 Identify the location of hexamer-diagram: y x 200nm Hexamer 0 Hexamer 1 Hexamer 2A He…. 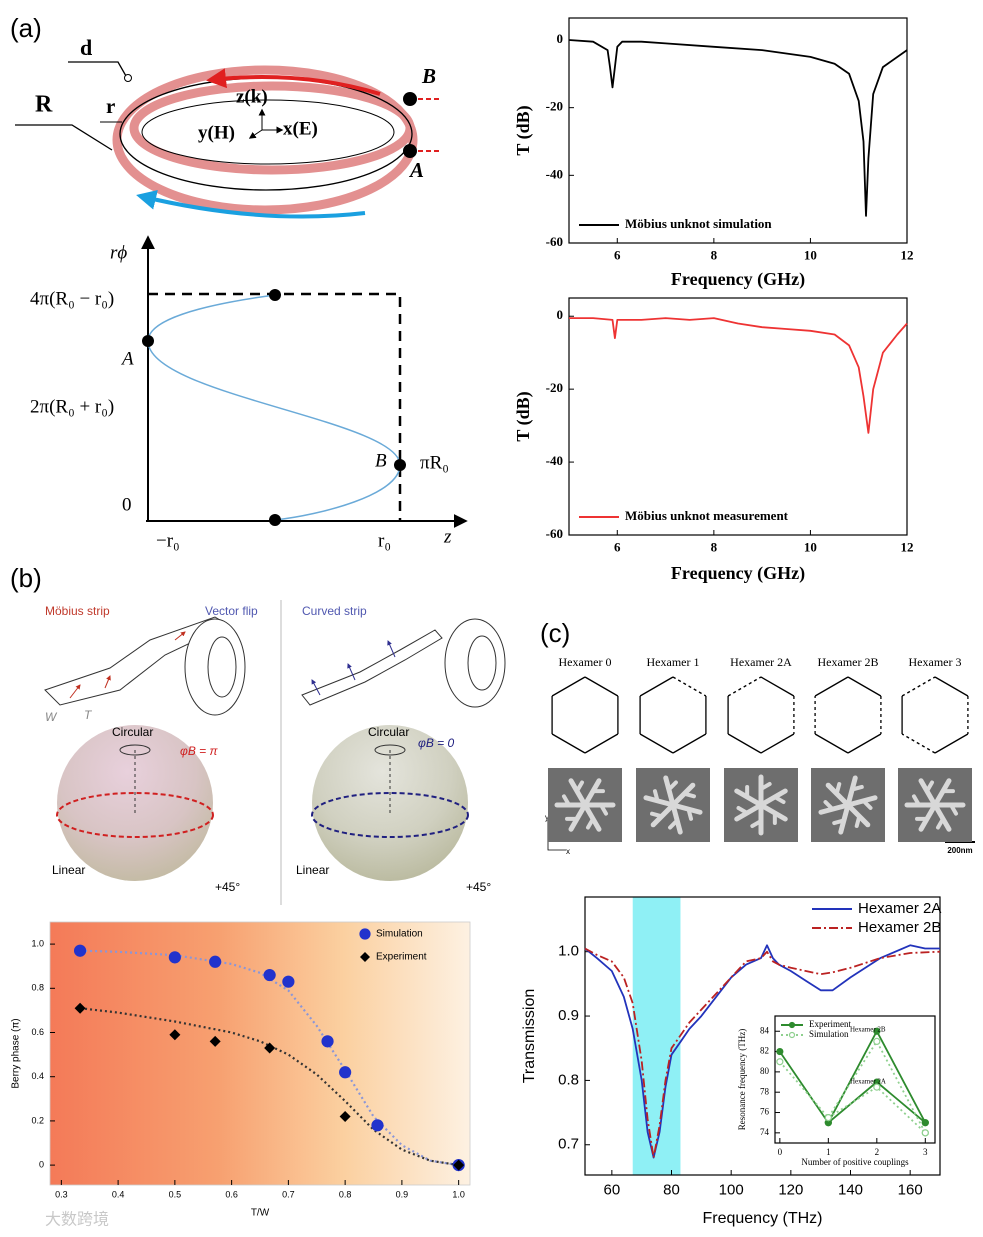
(760, 755).